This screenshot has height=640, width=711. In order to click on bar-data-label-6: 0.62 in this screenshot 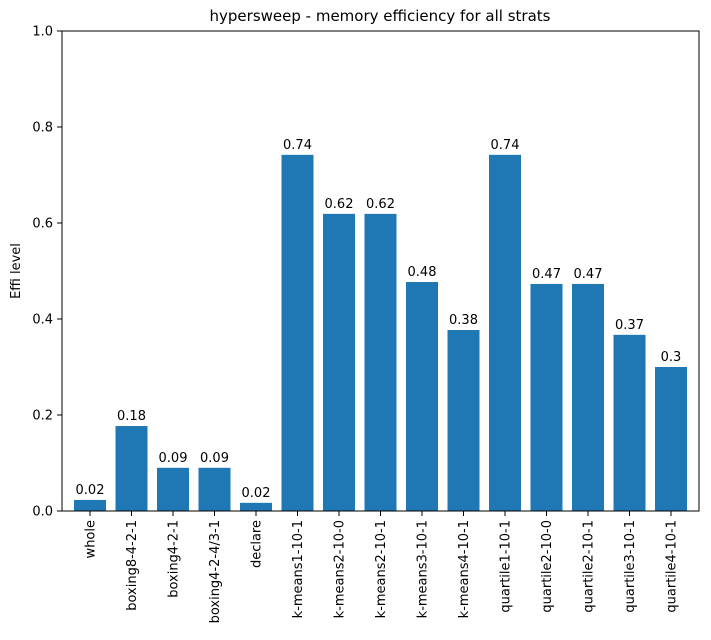, I will do `click(339, 204)`.